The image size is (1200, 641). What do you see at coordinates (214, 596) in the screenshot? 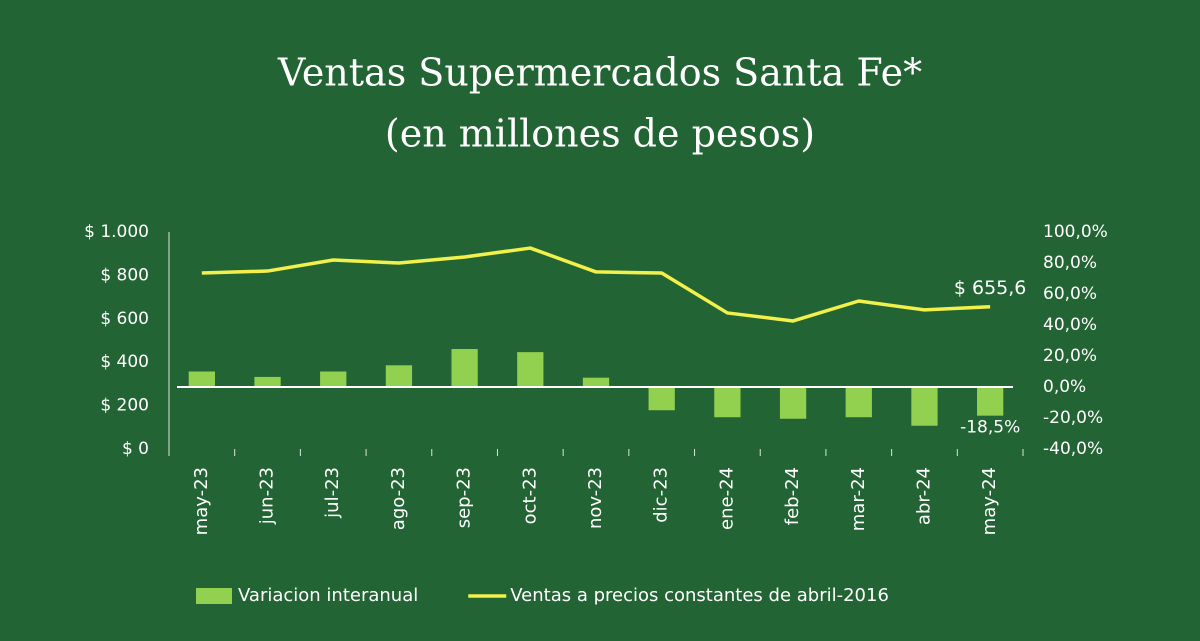
I see `legend-swatch` at bounding box center [214, 596].